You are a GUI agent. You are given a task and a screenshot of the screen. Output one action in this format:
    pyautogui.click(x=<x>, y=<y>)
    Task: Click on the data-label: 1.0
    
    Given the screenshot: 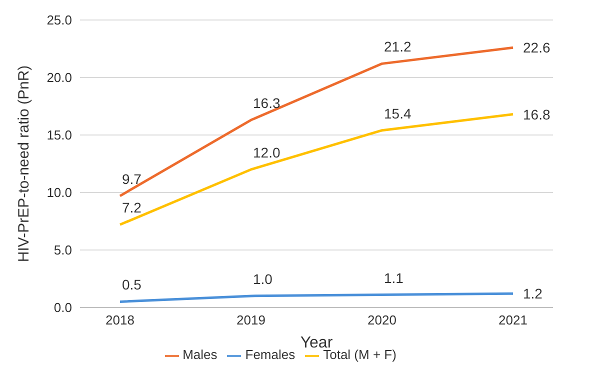 What is the action you would take?
    pyautogui.click(x=263, y=278)
    